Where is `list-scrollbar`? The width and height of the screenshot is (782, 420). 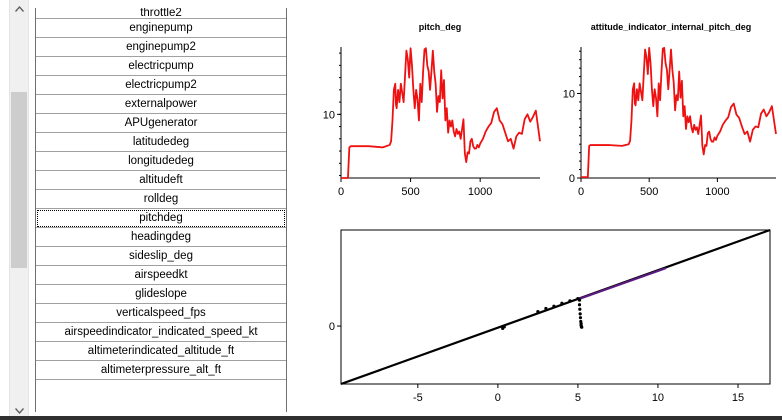
list-scrollbar is located at coordinates (19, 210).